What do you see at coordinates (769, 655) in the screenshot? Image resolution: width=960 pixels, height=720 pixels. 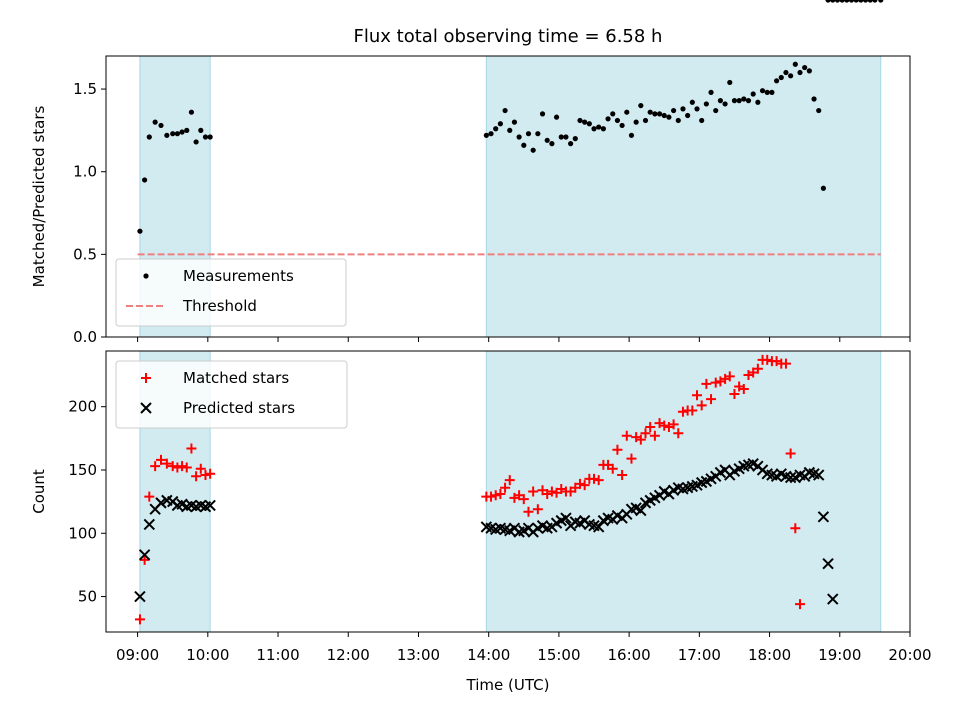 I see `x-tick-label: 18:00` at bounding box center [769, 655].